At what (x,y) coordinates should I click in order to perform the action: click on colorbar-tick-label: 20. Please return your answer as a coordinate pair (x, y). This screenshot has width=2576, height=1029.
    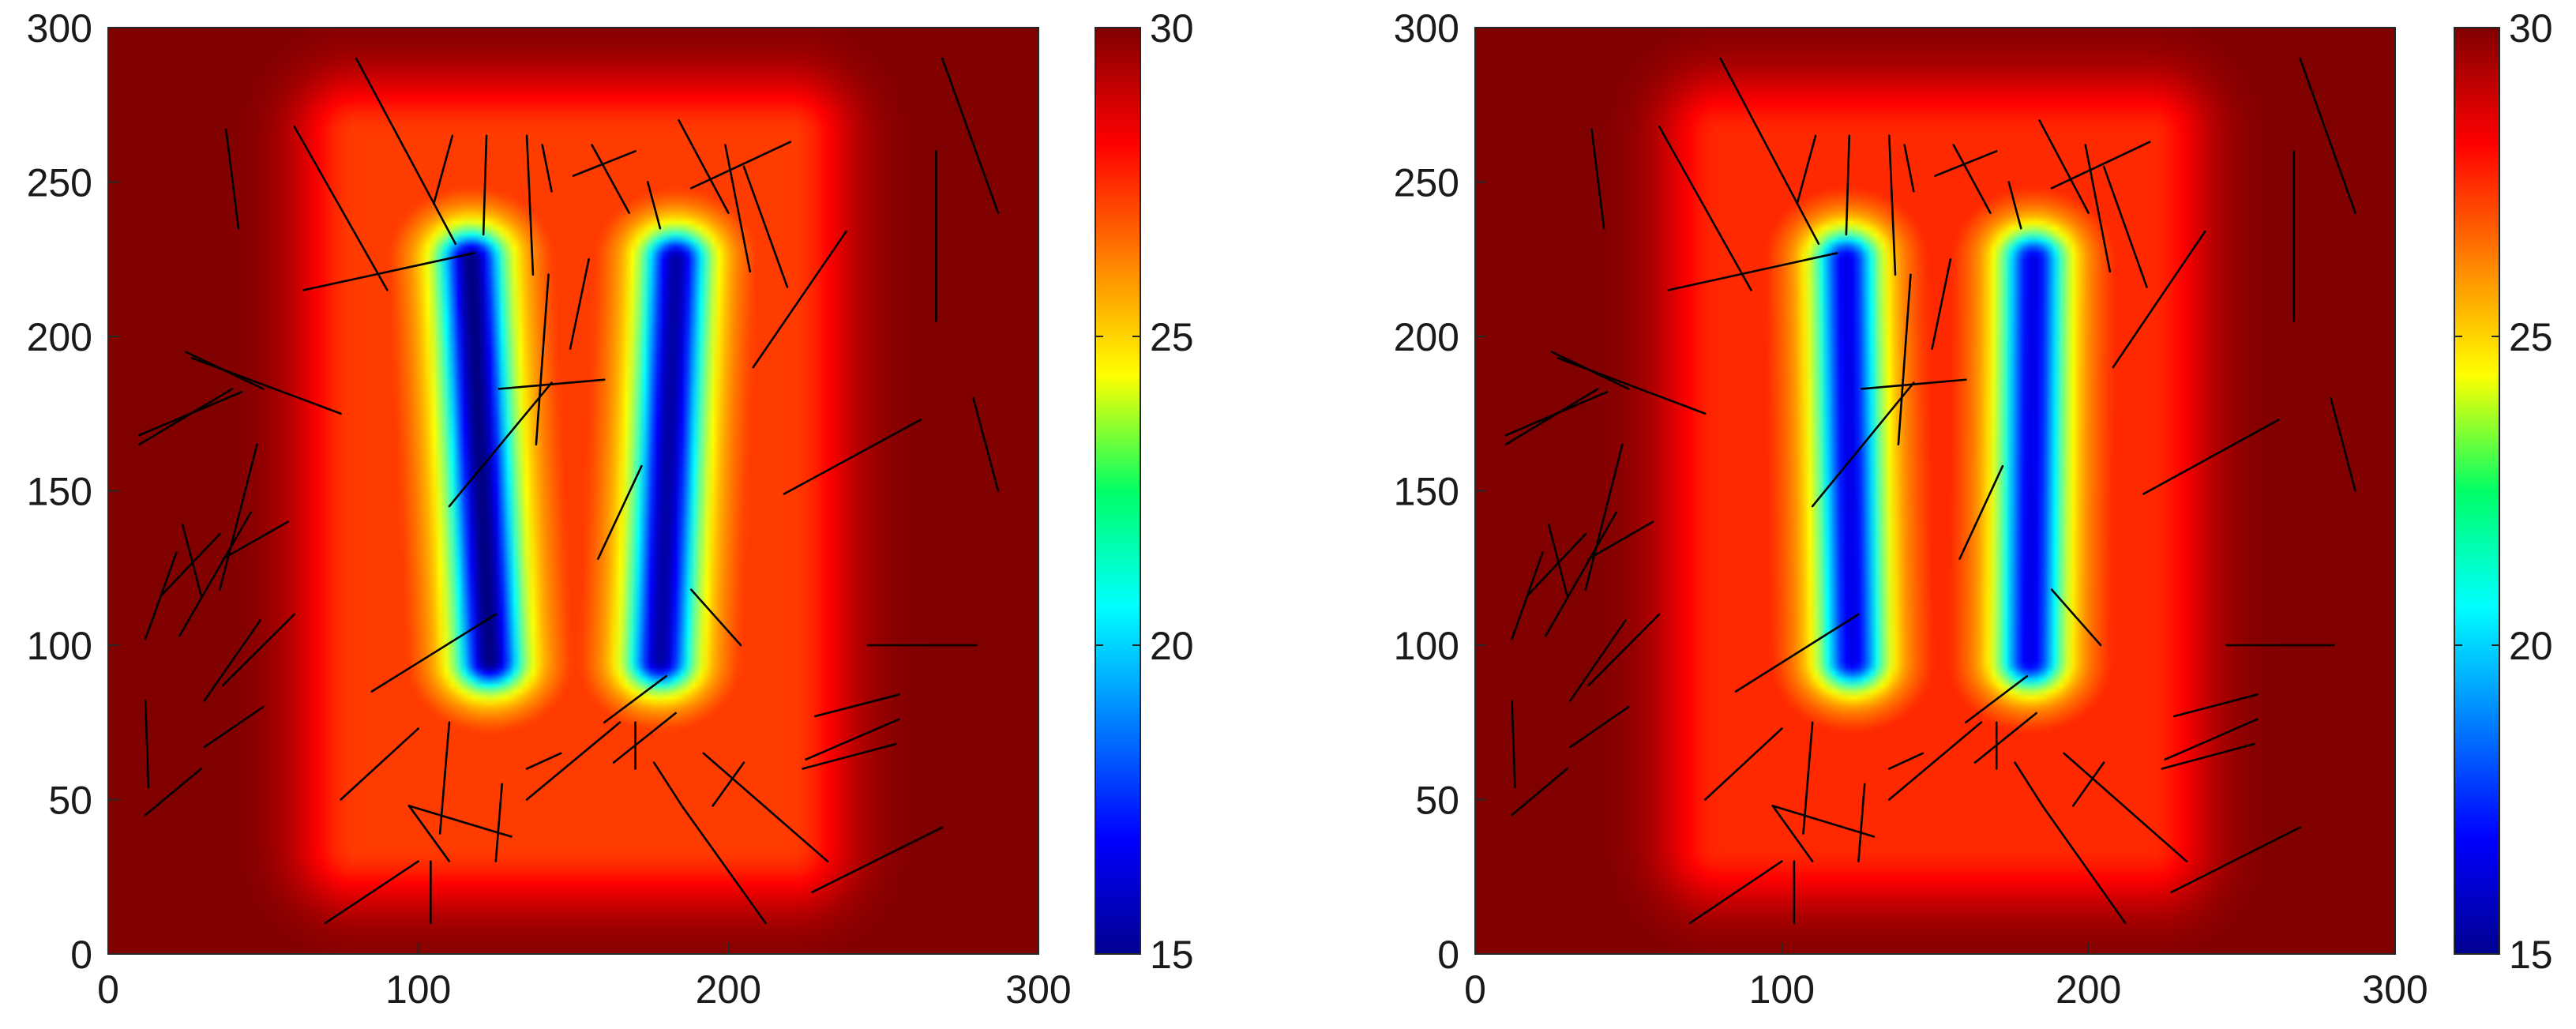
    Looking at the image, I should click on (1172, 646).